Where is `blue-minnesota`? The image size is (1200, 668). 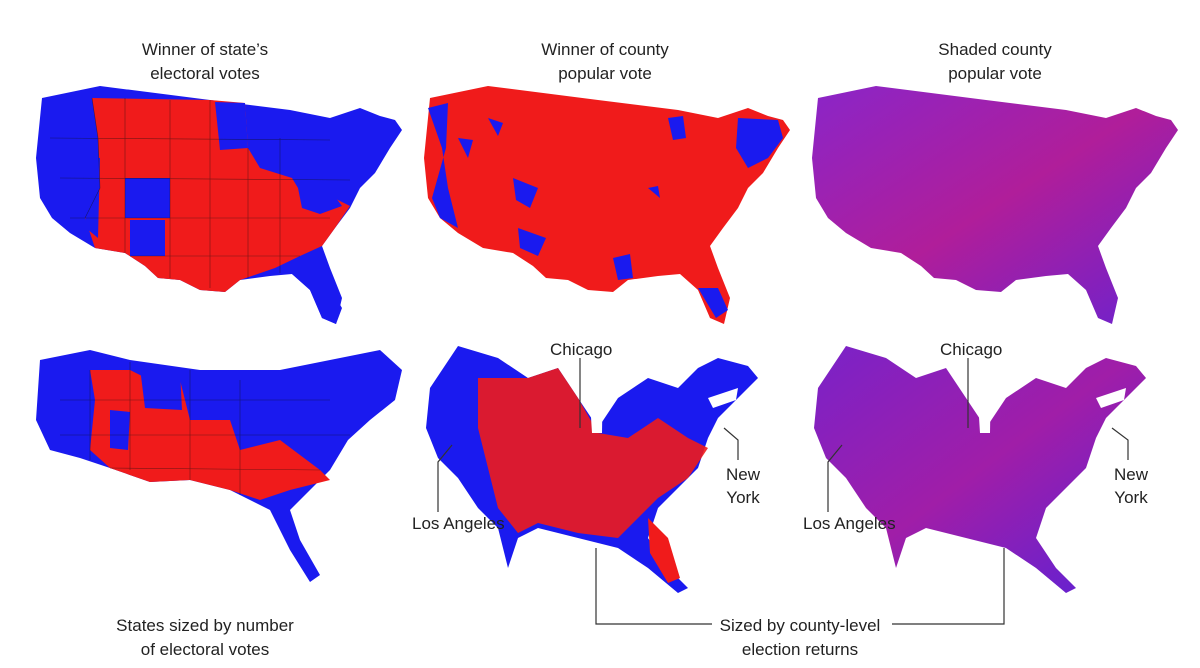
blue-minnesota is located at coordinates (231, 126).